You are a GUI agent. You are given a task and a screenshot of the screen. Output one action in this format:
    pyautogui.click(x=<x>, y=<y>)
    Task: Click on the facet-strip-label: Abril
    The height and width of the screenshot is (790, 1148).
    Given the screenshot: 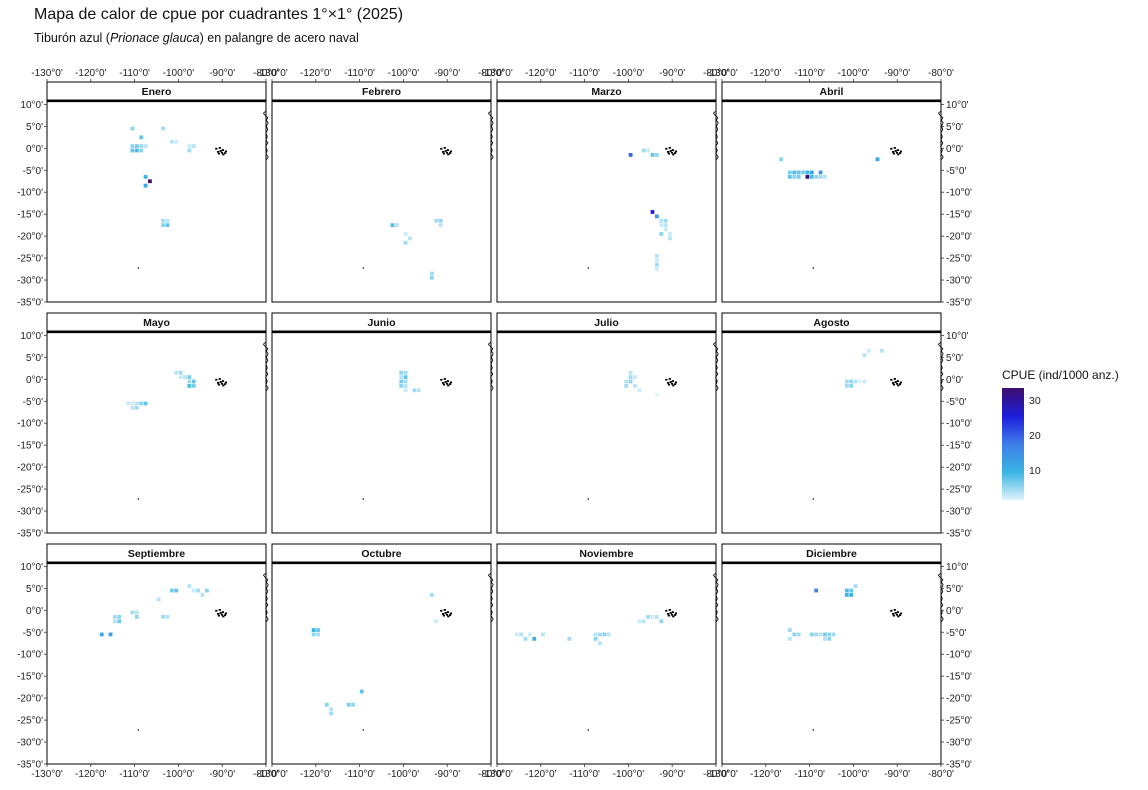 What is the action you would take?
    pyautogui.click(x=832, y=92)
    